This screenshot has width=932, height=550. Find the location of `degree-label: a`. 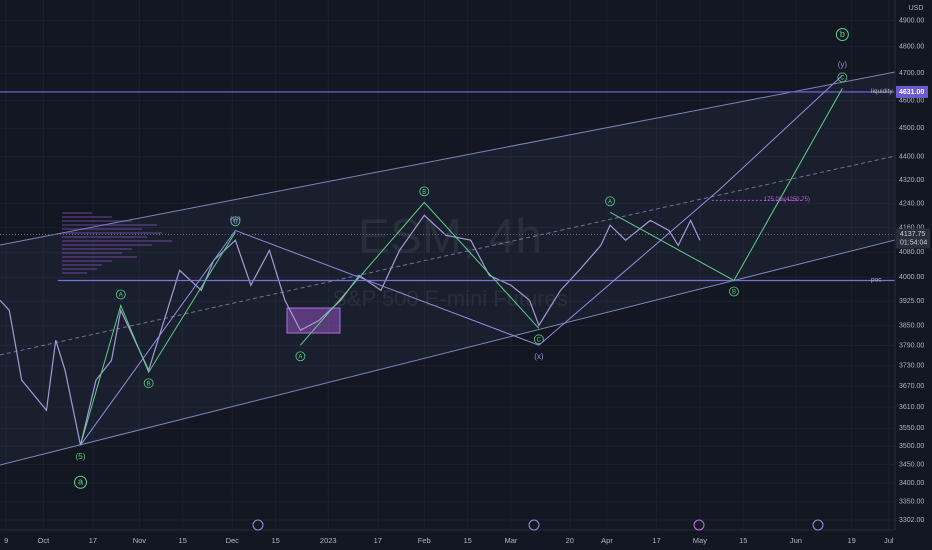

degree-label: a is located at coordinates (80, 482).